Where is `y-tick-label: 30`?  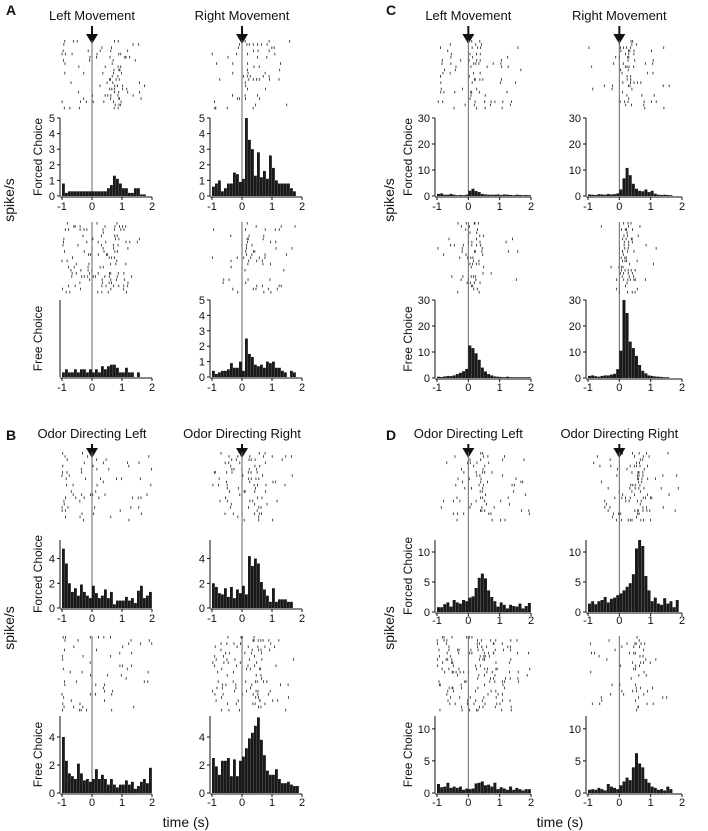
y-tick-label: 30 is located at coordinates (575, 119).